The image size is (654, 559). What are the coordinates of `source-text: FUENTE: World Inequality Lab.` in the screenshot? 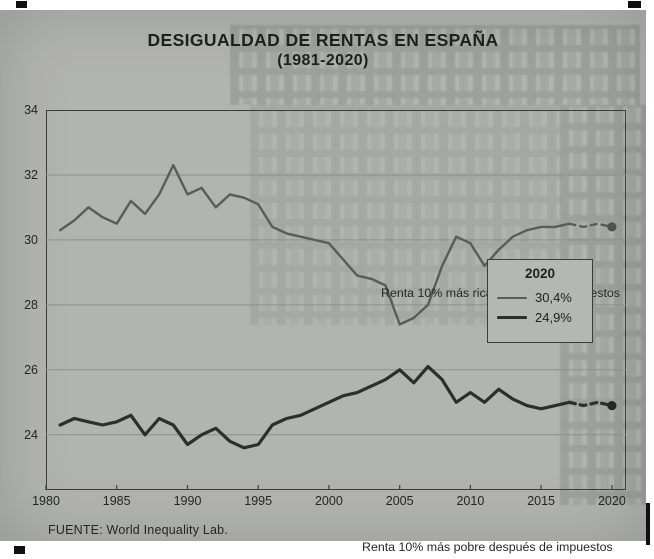 It's located at (138, 530).